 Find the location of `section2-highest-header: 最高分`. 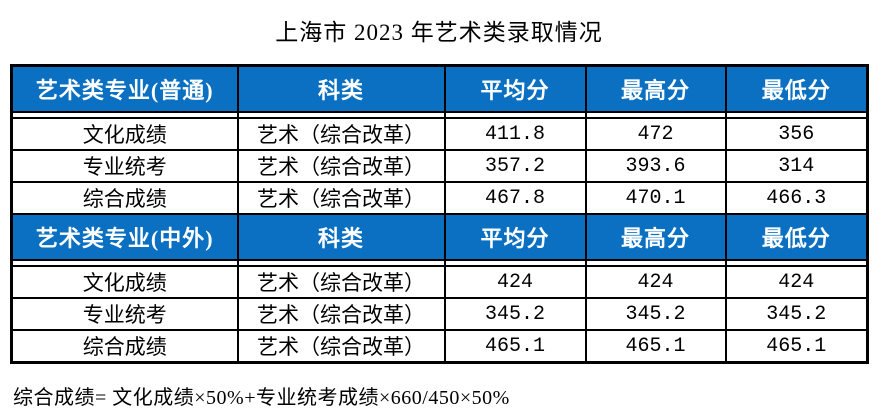

section2-highest-header: 最高分 is located at coordinates (655, 237).